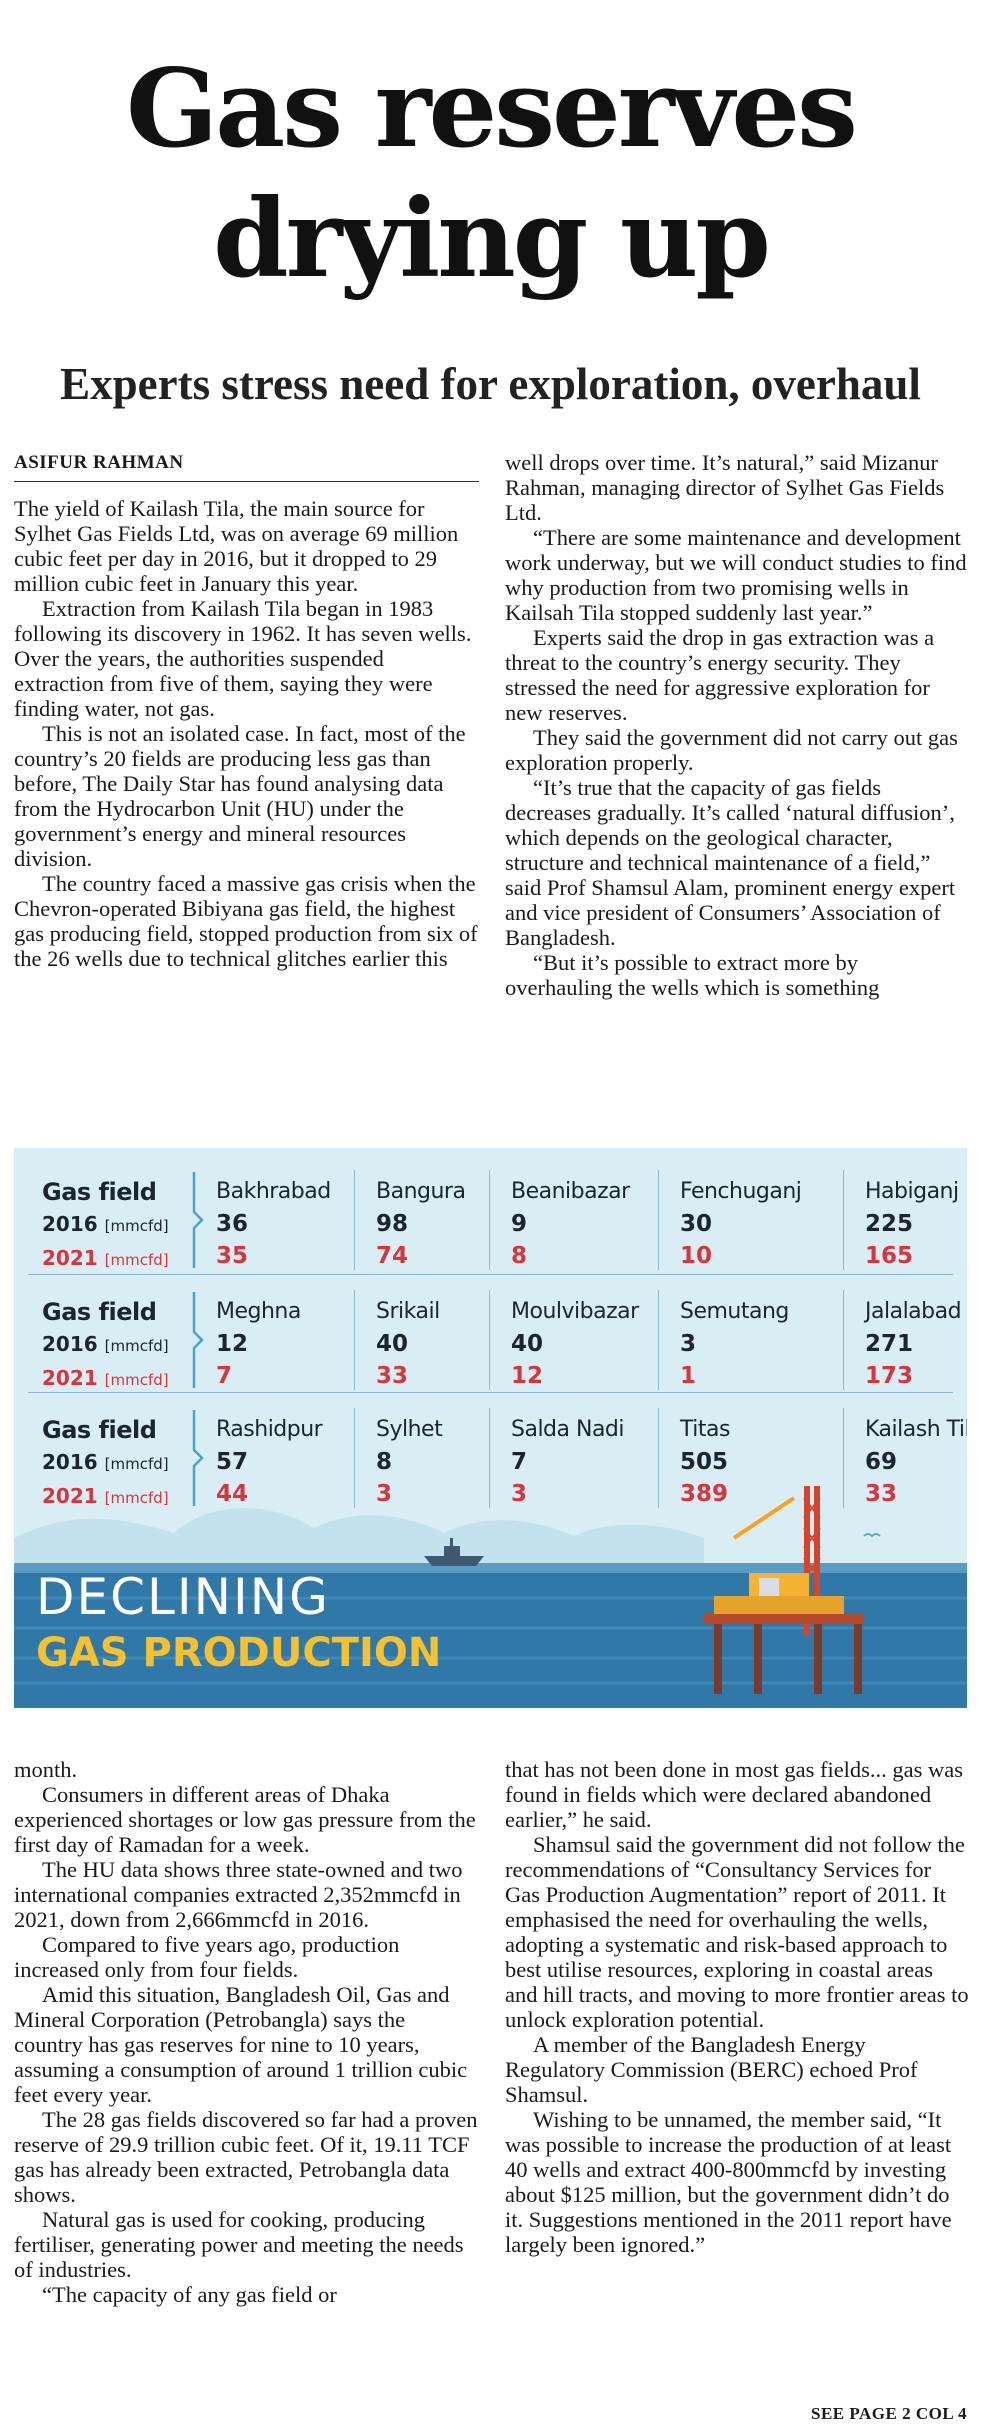  I want to click on value-2016: 98, so click(392, 1224).